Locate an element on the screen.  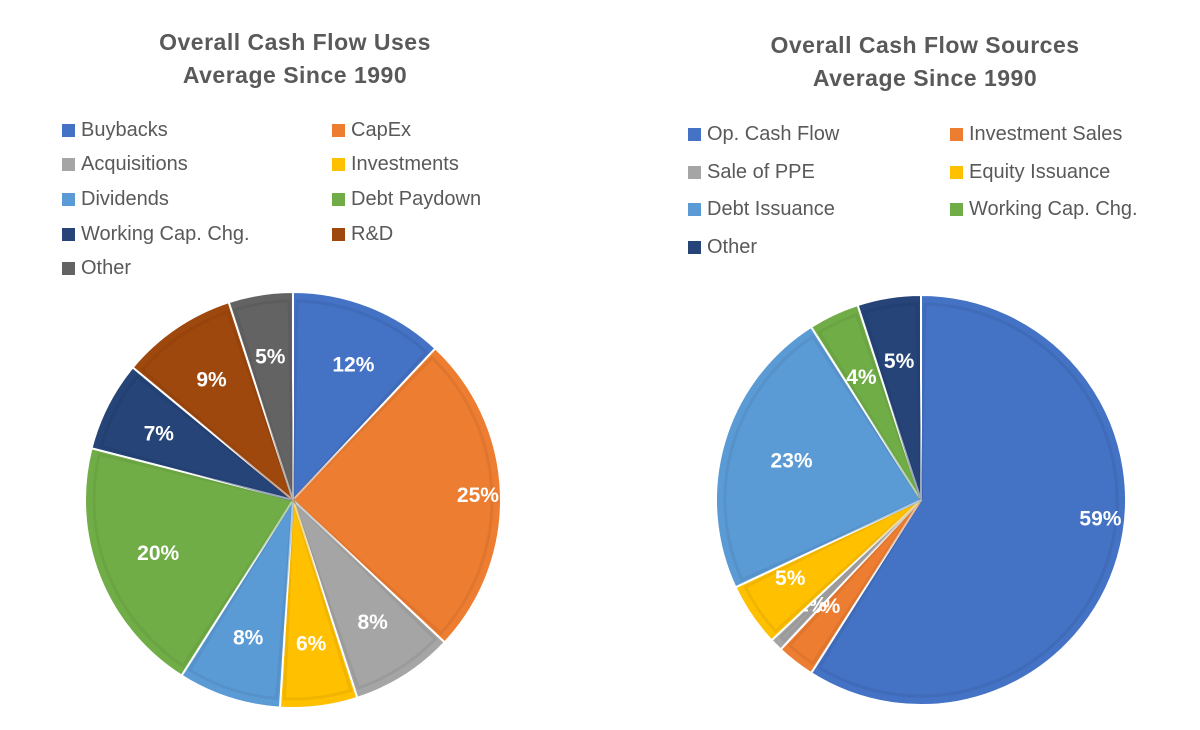
legend-label: Dividends is located at coordinates (125, 198).